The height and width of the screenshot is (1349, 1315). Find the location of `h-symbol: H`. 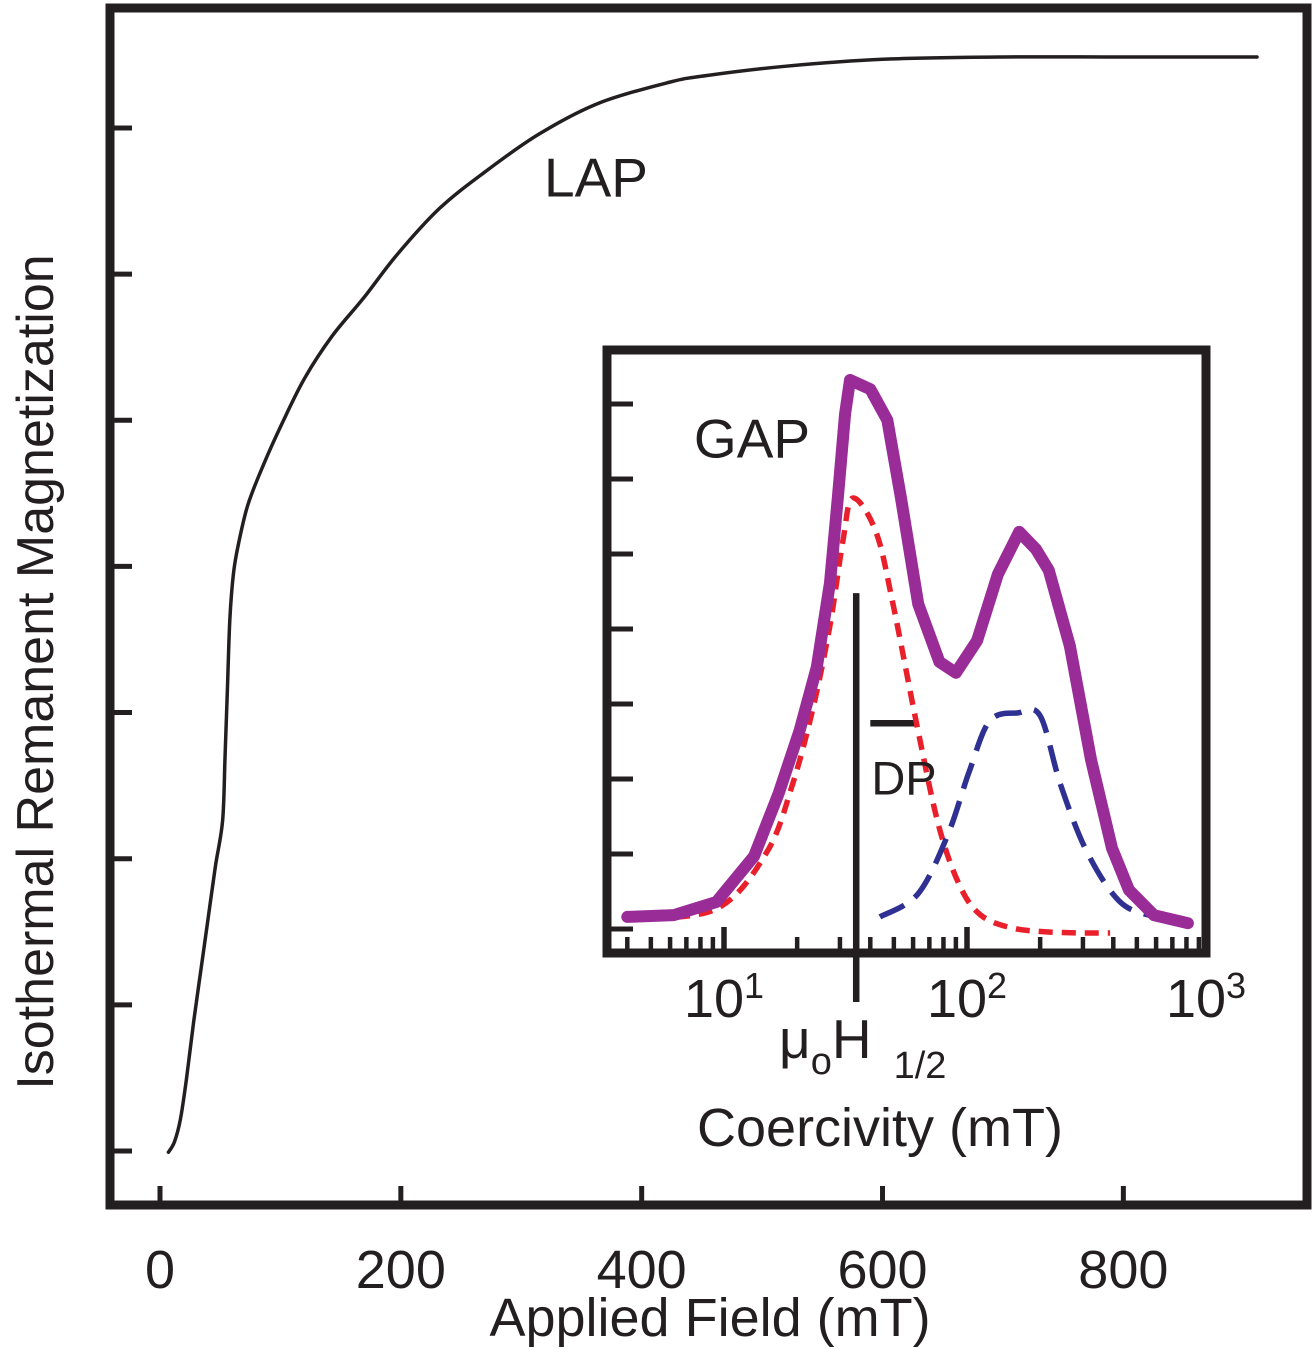

h-symbol: H is located at coordinates (851, 1039).